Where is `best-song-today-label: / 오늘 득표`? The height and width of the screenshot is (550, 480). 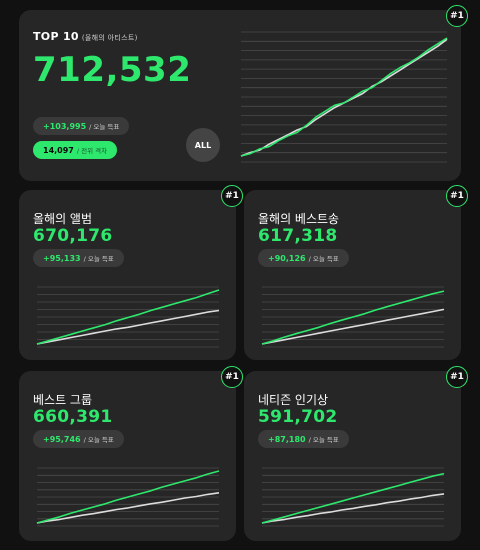 best-song-today-label: / 오늘 득표 is located at coordinates (323, 259).